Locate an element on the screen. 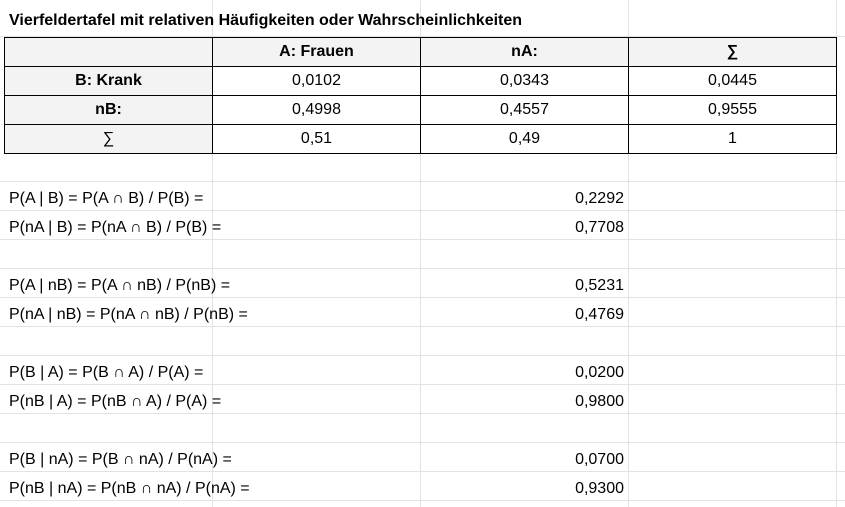 The image size is (845, 507). conditional-formula: P(nB | nA) = P(nB ∩ nA) / P(nA) = is located at coordinates (129, 488).